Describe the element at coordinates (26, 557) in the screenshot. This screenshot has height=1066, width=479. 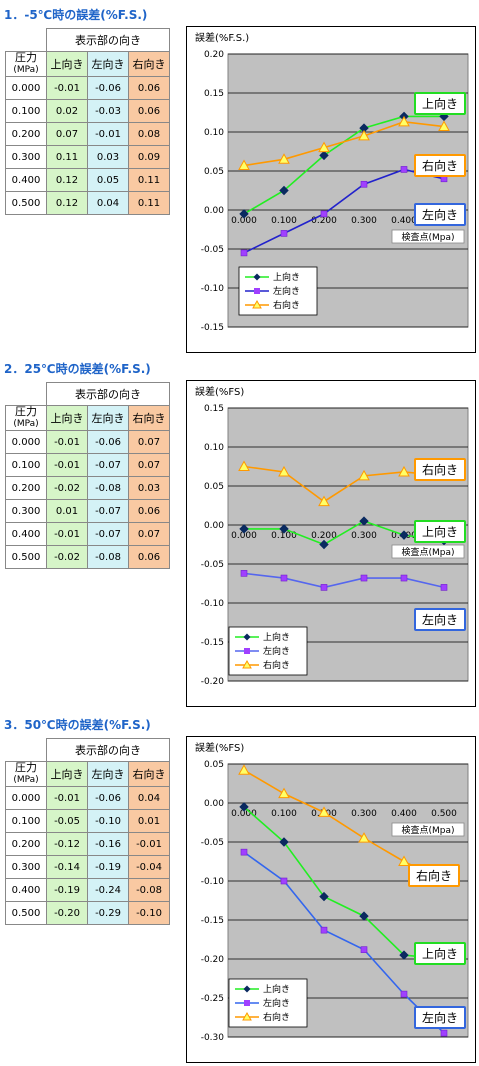
I see `table-cell: 0.500` at that location.